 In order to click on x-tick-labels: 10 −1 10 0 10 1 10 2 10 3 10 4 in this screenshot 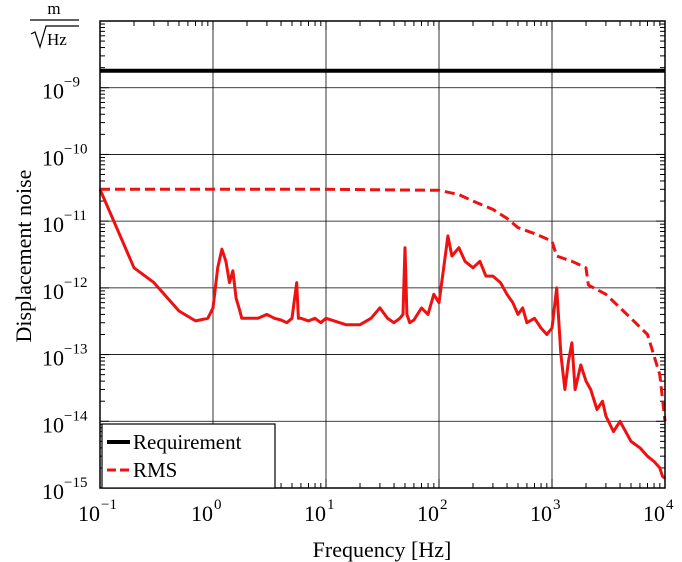, I will do `click(376, 511)`.